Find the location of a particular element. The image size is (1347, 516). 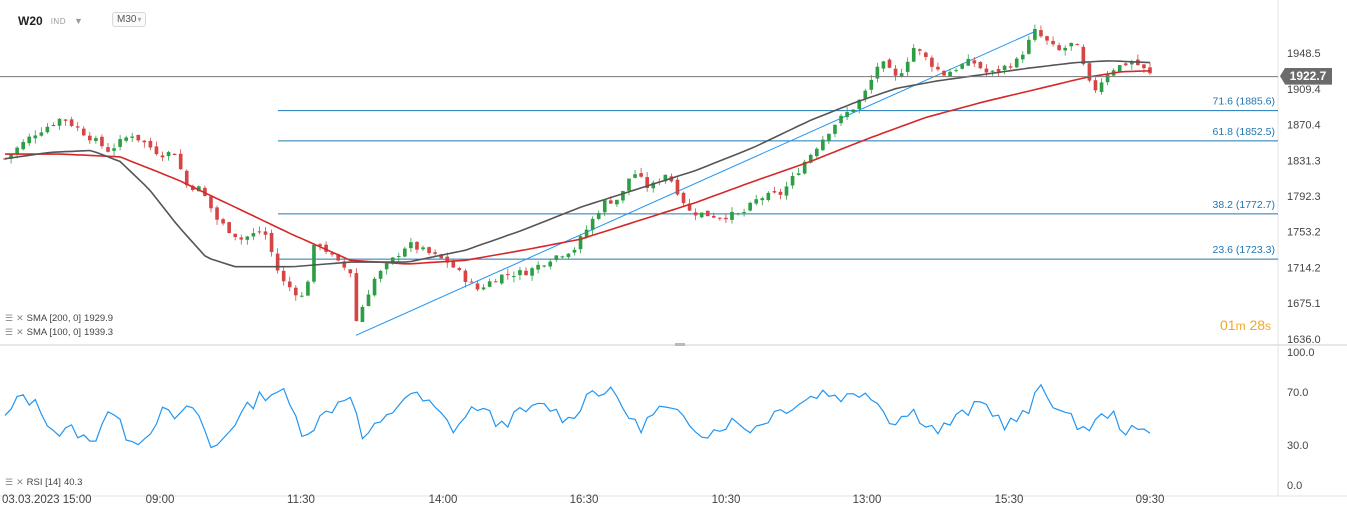

price-tick-label: 1870.4 is located at coordinates (1304, 125).